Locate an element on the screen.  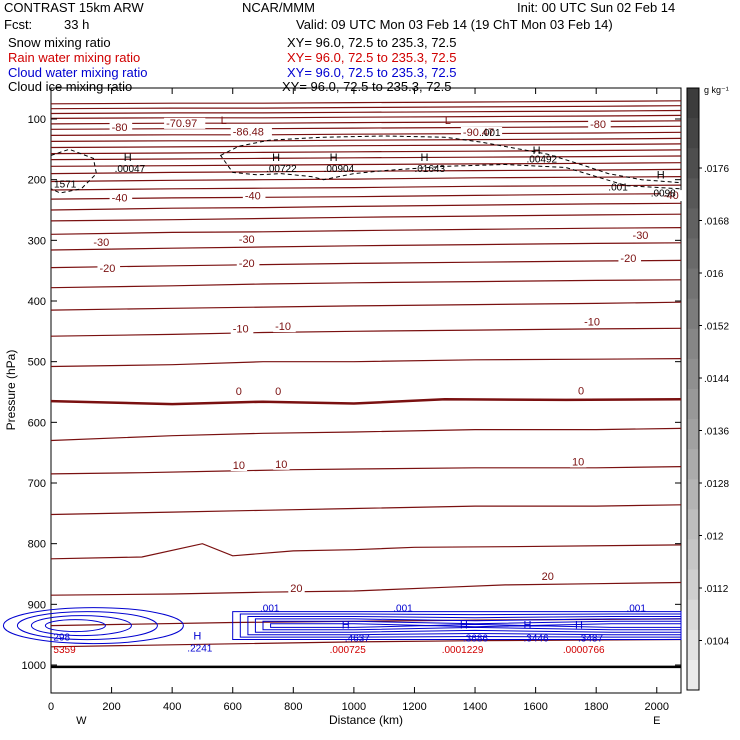
cloud-water-value: .4637 is located at coordinates (357, 638).